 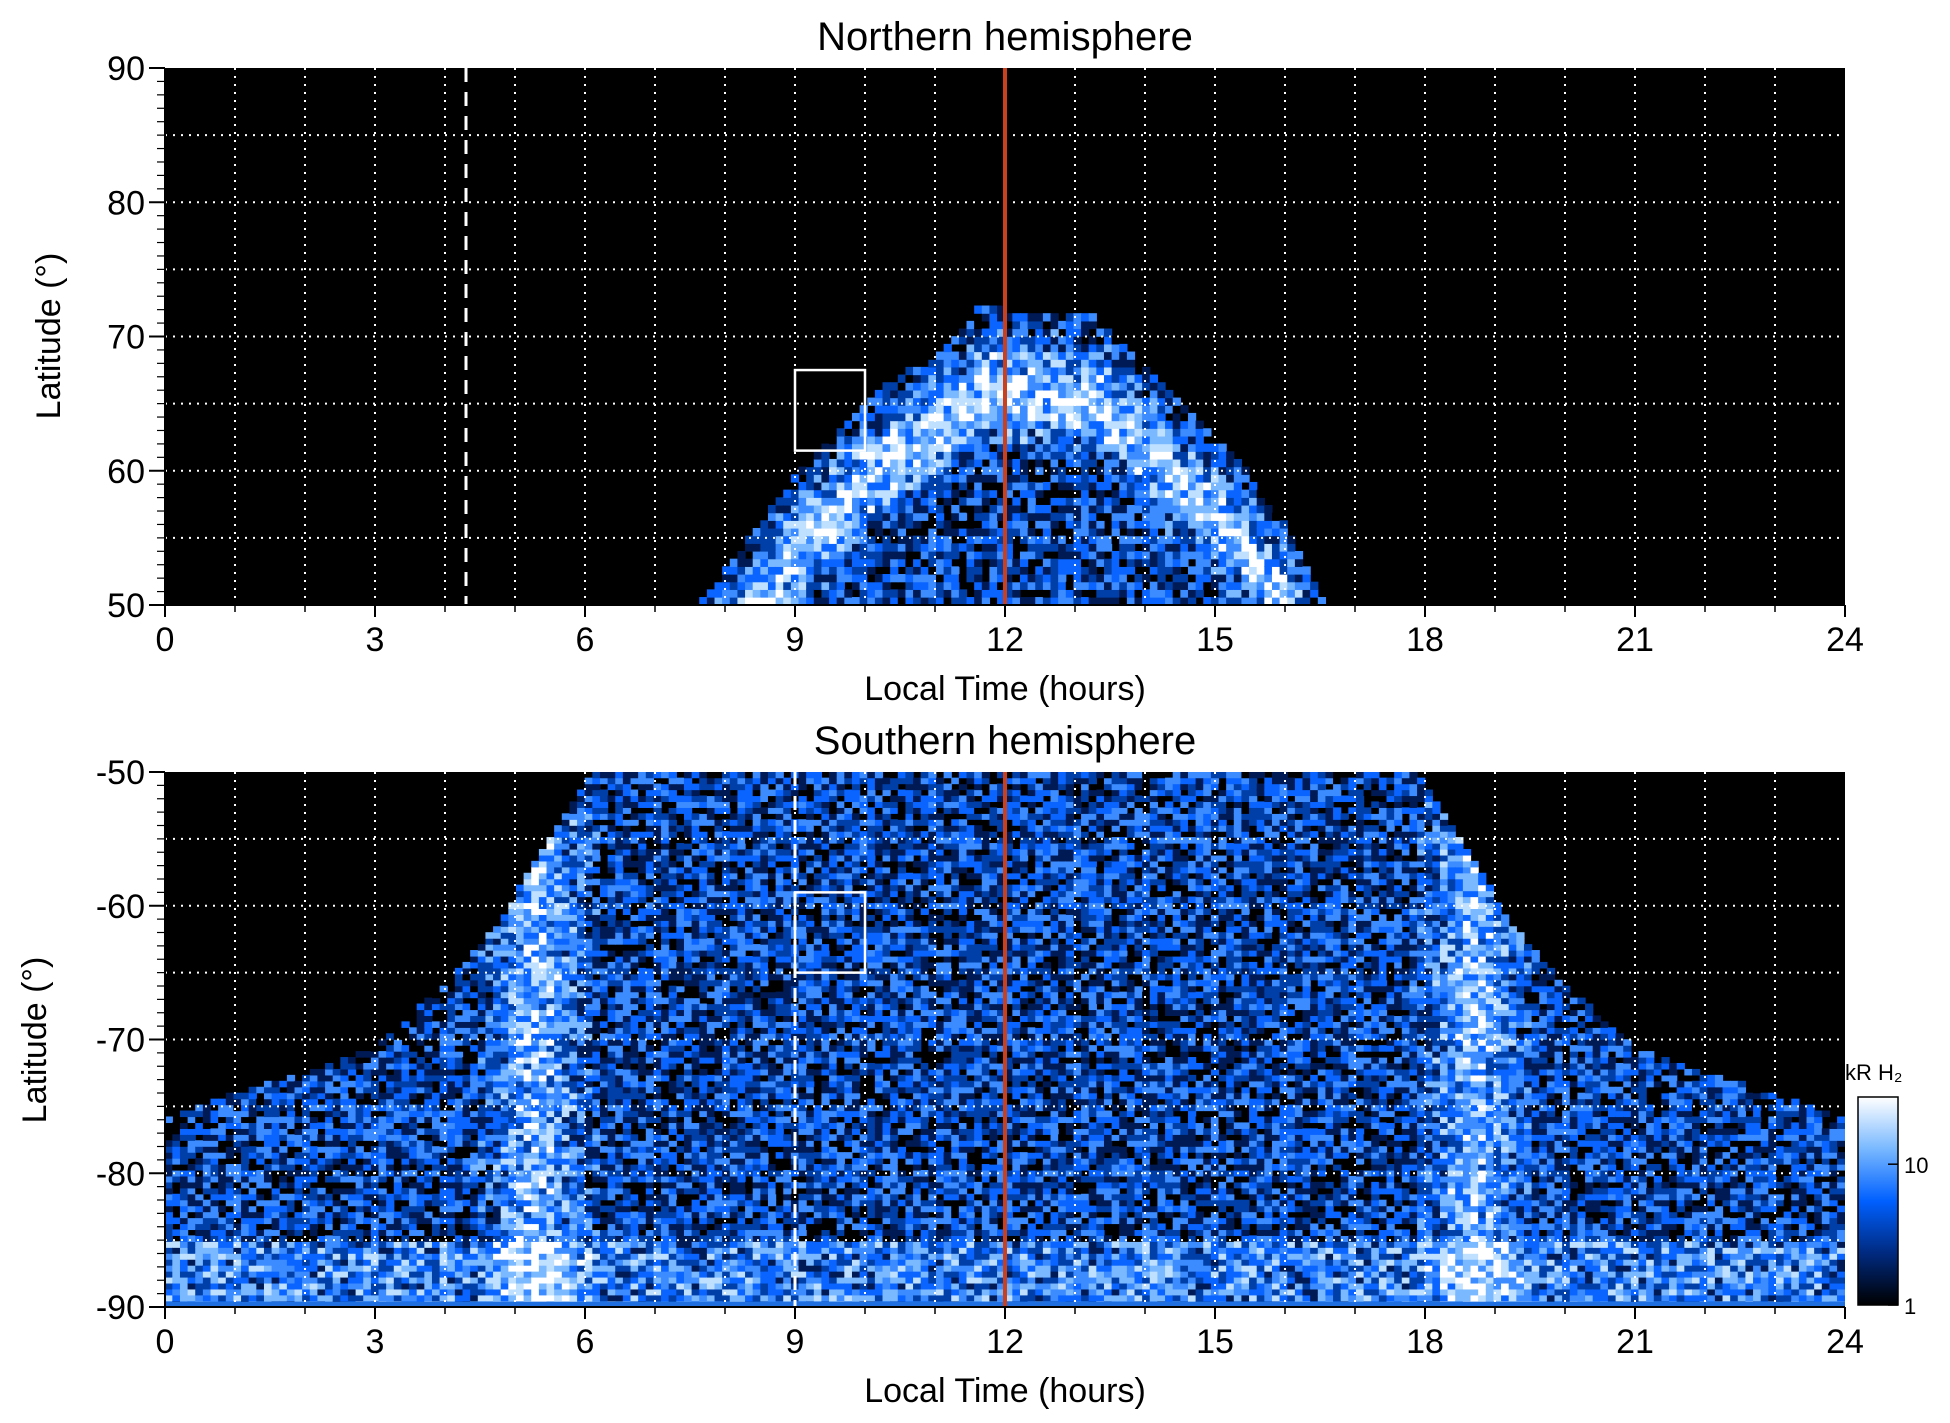 What do you see at coordinates (1005, 37) in the screenshot?
I see `chart-title: Northern hemisphere` at bounding box center [1005, 37].